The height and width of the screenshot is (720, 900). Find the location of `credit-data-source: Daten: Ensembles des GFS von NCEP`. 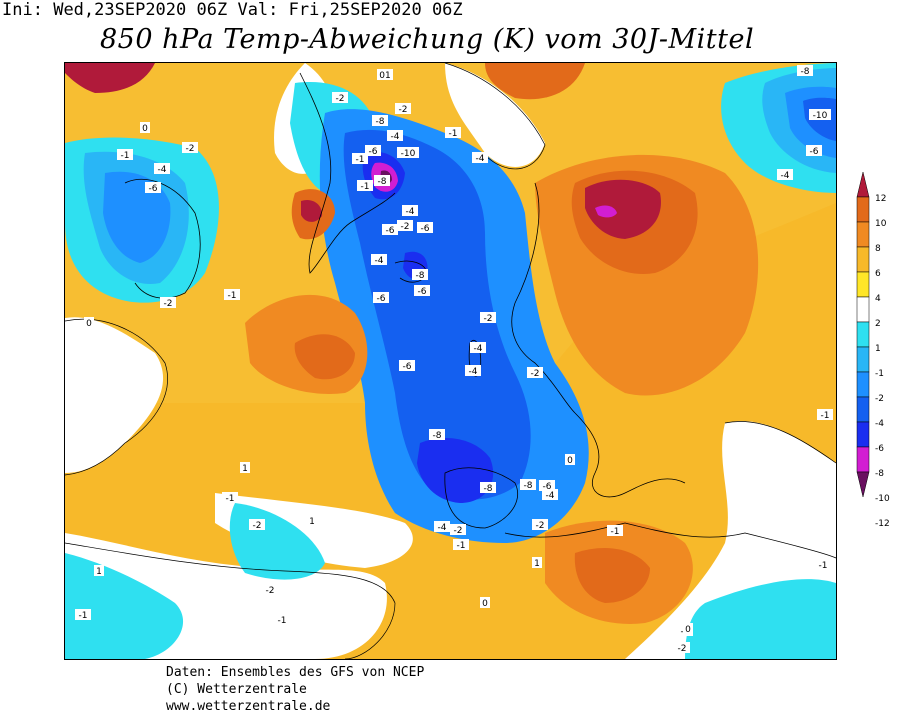

credit-data-source: Daten: Ensembles des GFS von NCEP is located at coordinates (295, 672).